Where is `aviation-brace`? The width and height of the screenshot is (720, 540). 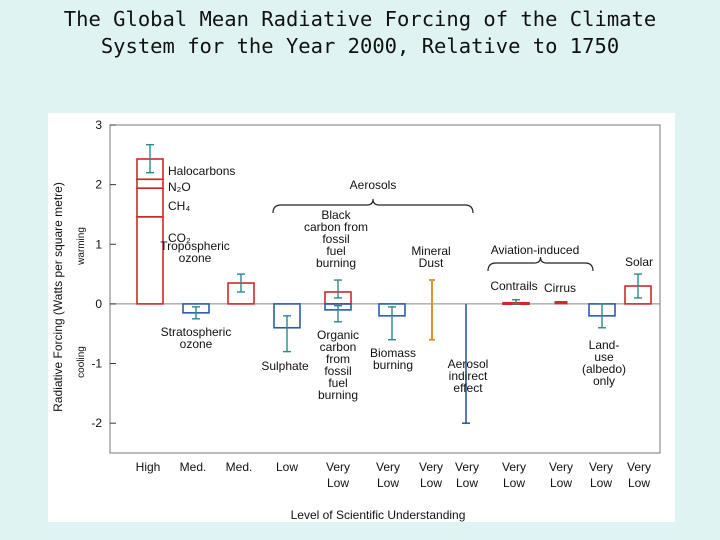
aviation-brace is located at coordinates (540, 264).